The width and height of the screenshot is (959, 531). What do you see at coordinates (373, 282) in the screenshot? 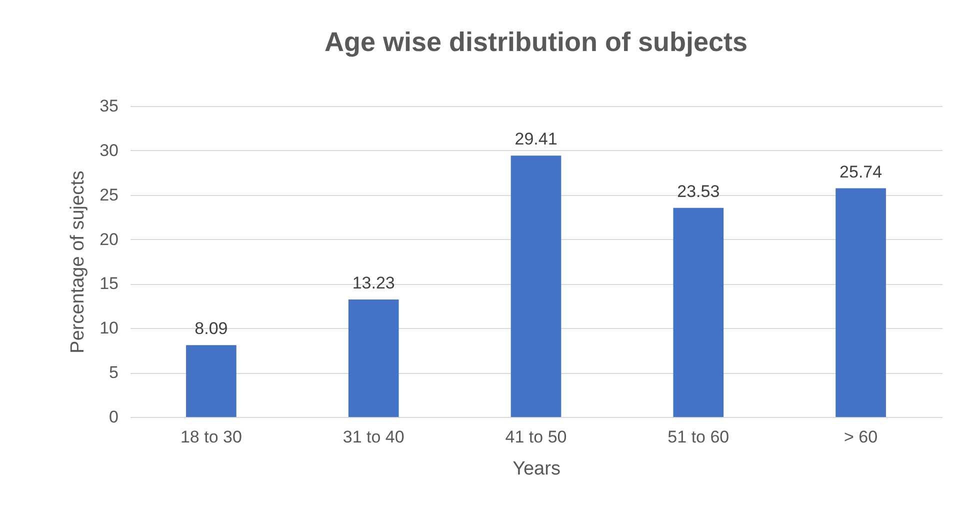
I see `data-label: 13.23` at bounding box center [373, 282].